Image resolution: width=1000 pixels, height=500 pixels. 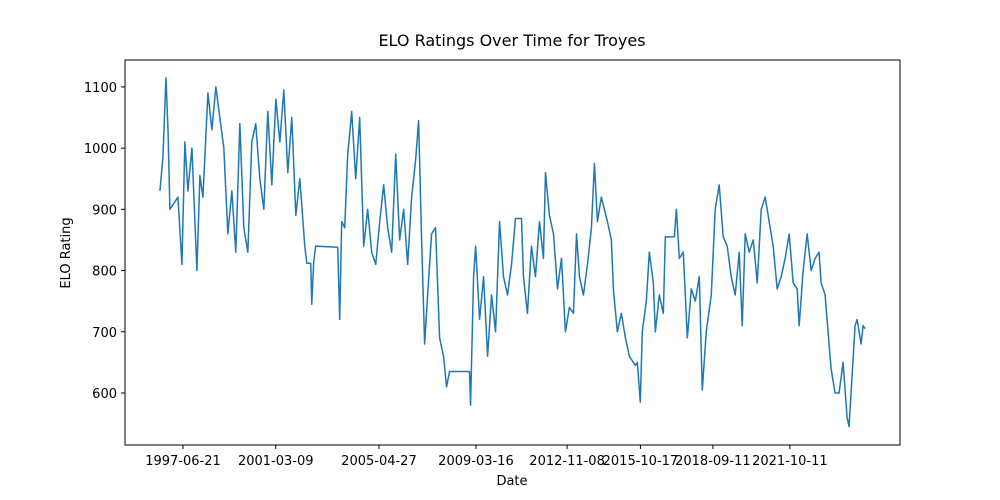 I want to click on x-tick-label: 2012-11-08, so click(x=567, y=461).